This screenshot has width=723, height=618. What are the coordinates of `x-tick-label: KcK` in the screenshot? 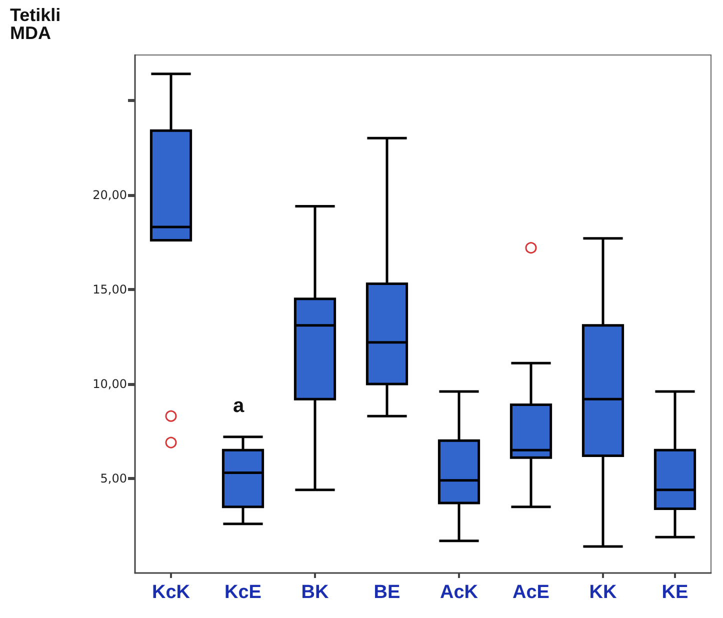 It's located at (171, 592).